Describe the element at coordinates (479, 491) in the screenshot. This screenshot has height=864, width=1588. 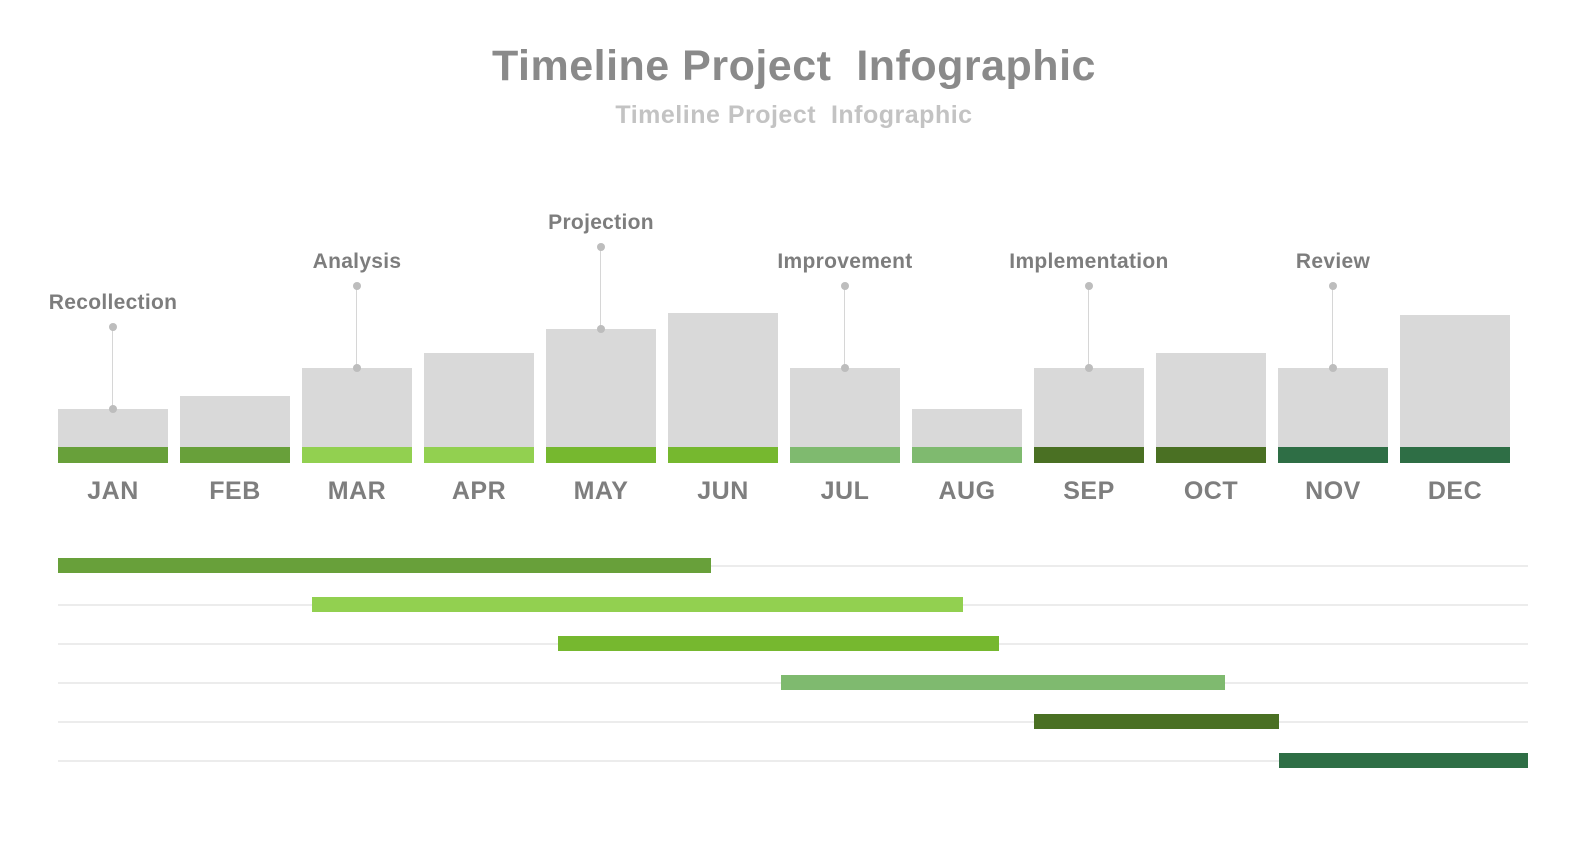
I see `month-label: APR` at that location.